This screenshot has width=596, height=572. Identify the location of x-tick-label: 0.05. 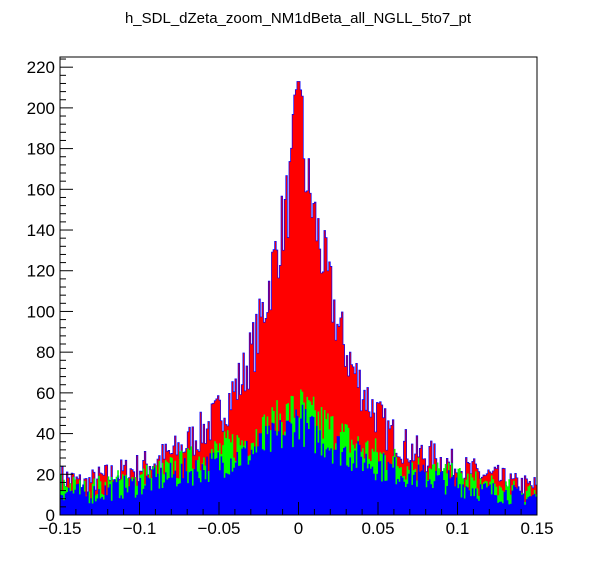
(377, 528).